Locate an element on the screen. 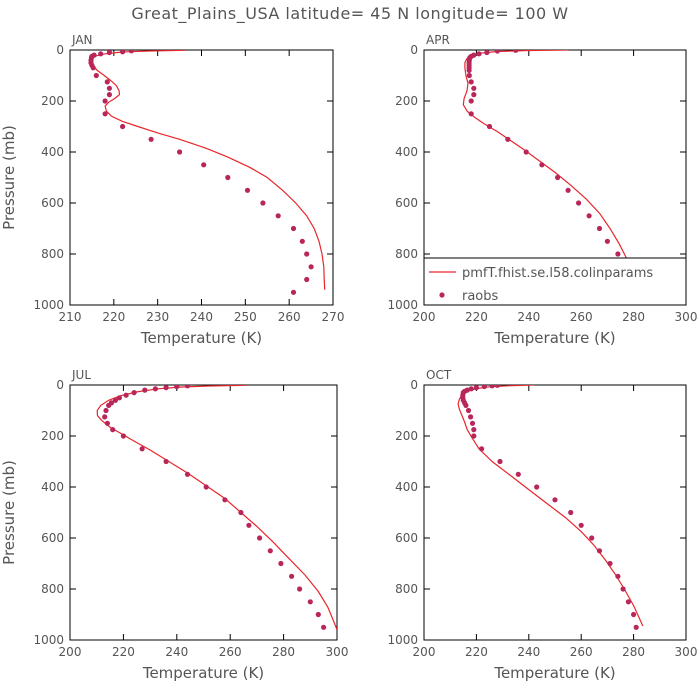 The width and height of the screenshot is (700, 700). x-tick-label: 230 is located at coordinates (157, 317).